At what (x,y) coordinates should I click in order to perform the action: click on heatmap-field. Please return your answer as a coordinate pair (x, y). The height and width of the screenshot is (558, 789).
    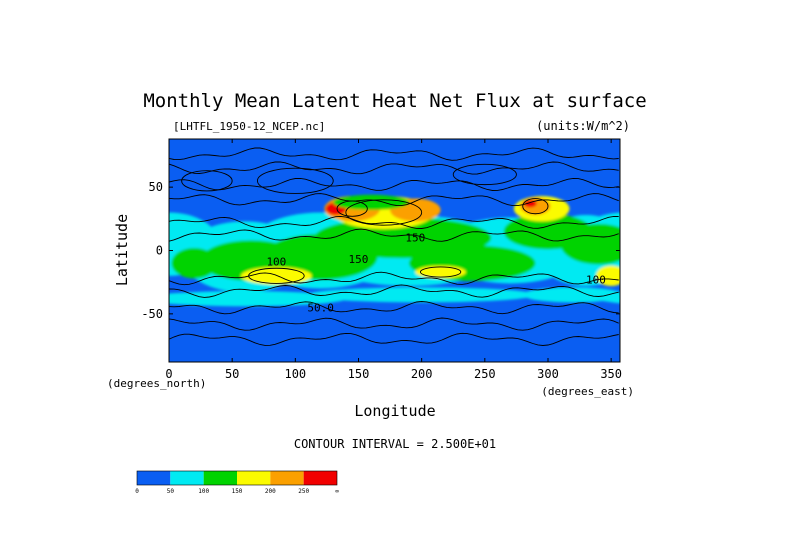
    Looking at the image, I should click on (394, 250).